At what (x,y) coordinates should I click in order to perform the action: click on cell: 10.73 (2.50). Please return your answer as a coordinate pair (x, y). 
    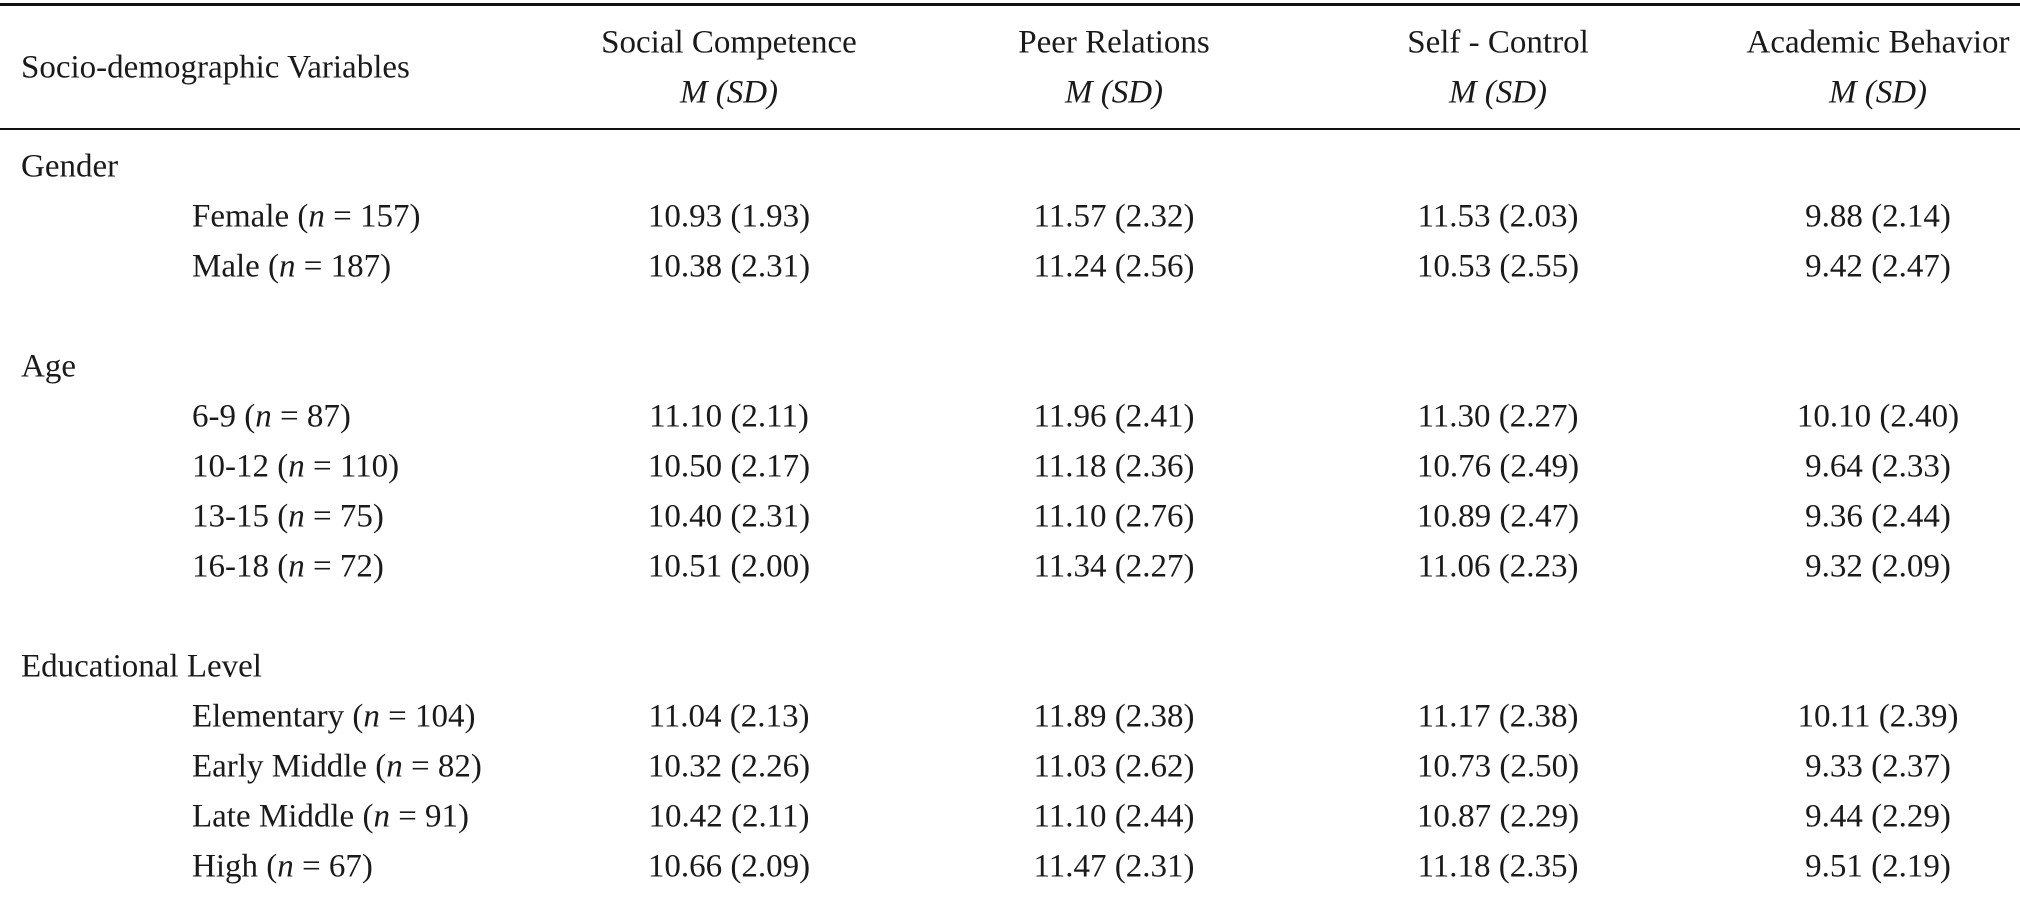
    Looking at the image, I should click on (1498, 766).